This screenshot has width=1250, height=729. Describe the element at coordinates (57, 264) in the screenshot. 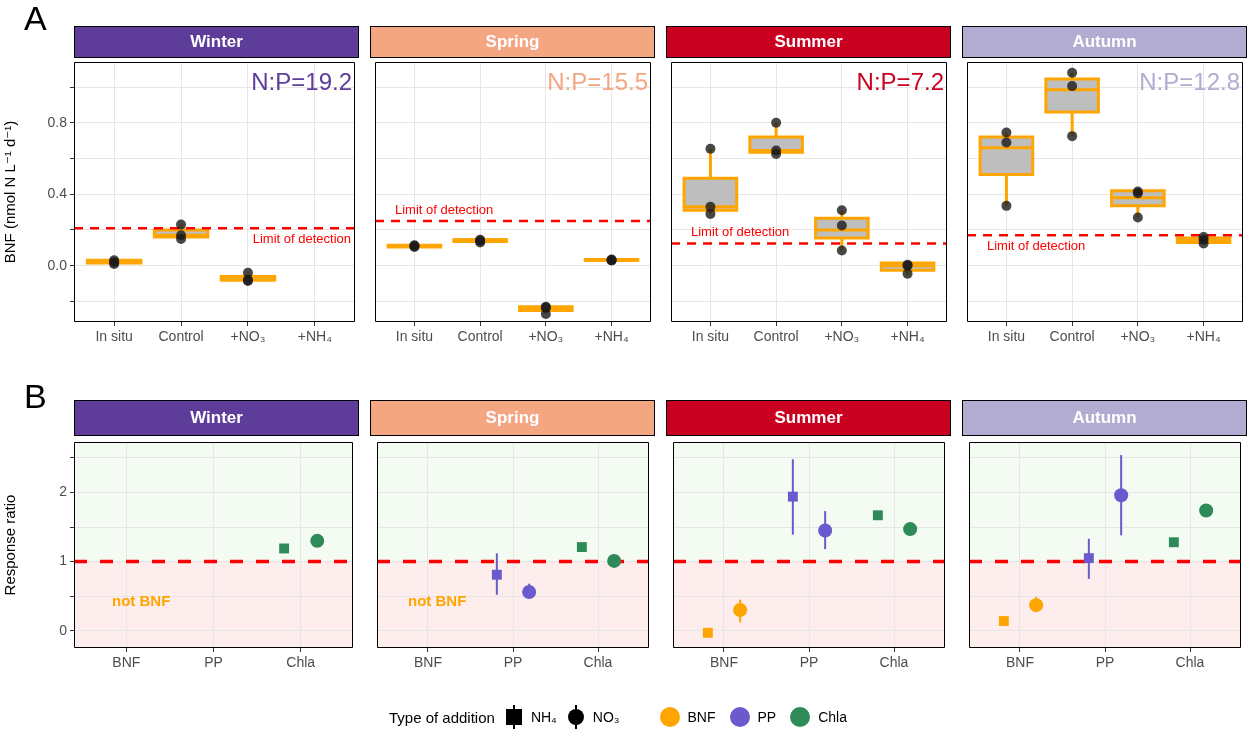

I see `y-tick-label: 0.0` at that location.